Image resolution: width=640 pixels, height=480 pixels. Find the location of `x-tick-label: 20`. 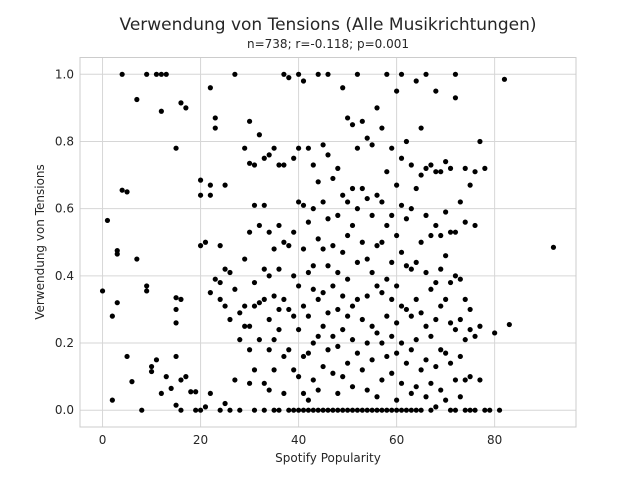

x-tick-label: 20 is located at coordinates (200, 440).